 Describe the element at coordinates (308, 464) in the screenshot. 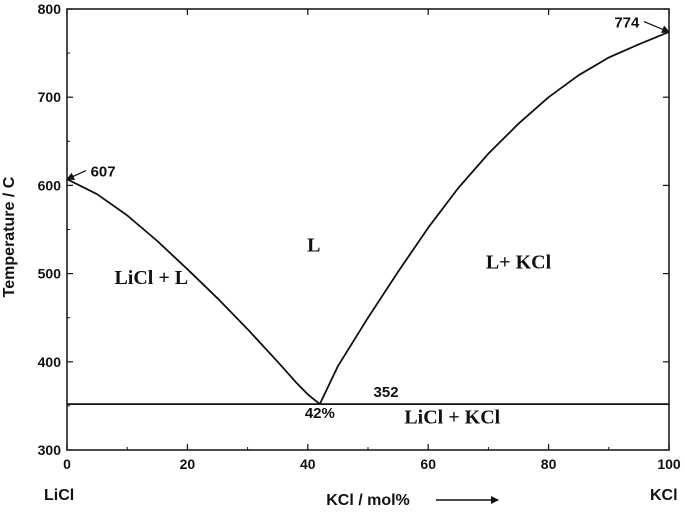

I see `x-tick-label: 40` at that location.